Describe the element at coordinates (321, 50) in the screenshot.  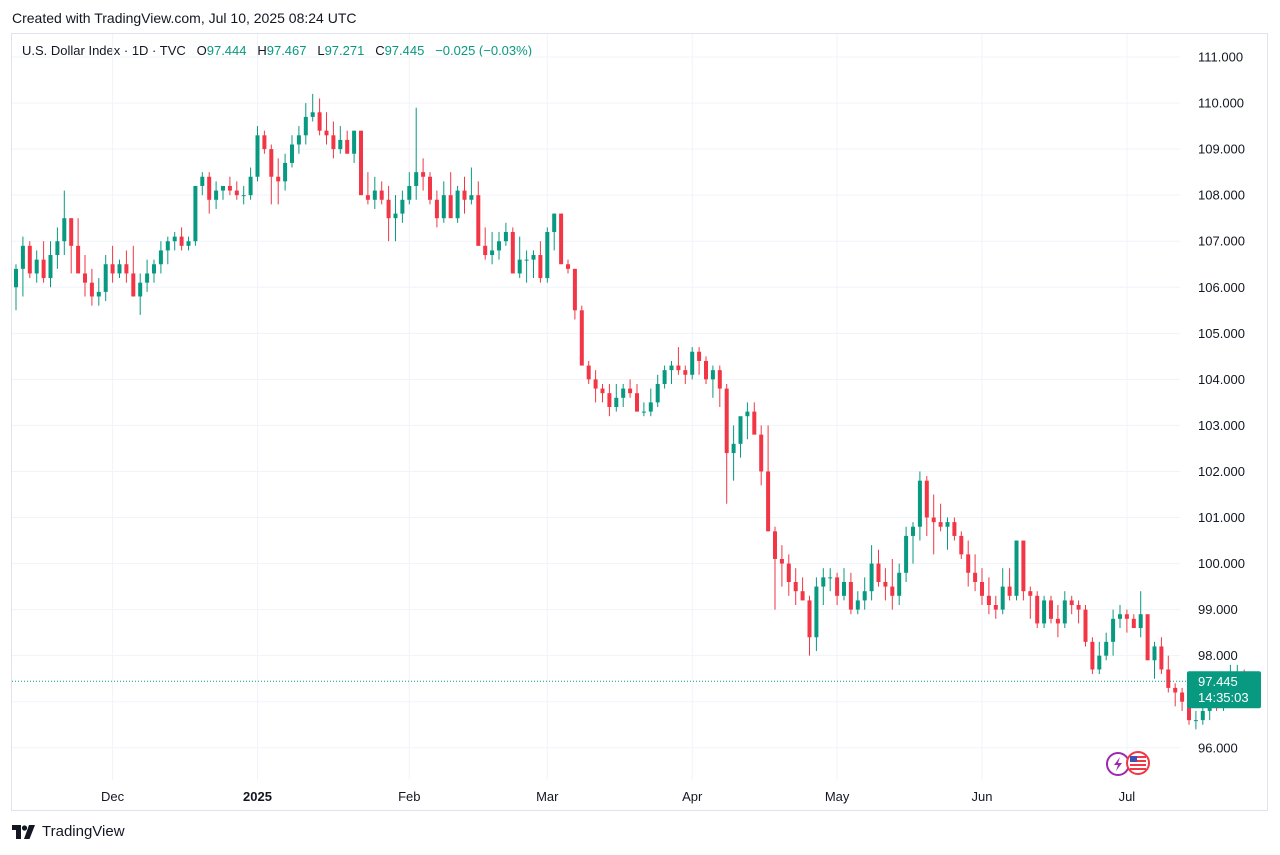
I see `legend-low-label: L` at that location.